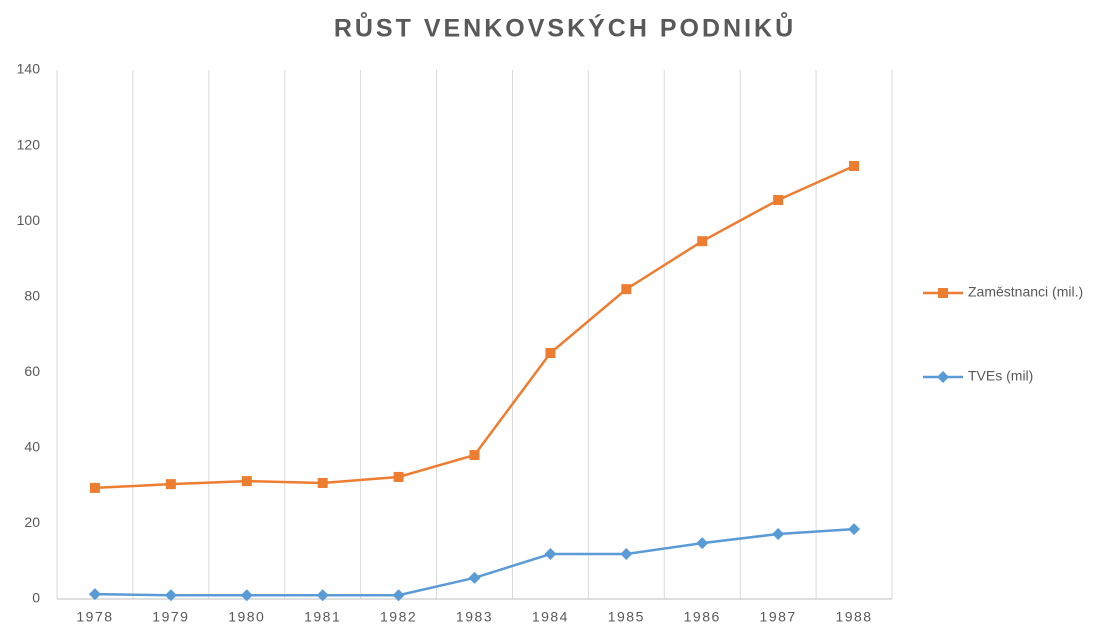 The height and width of the screenshot is (625, 1110). What do you see at coordinates (29, 69) in the screenshot?
I see `y-tick-label: 140` at bounding box center [29, 69].